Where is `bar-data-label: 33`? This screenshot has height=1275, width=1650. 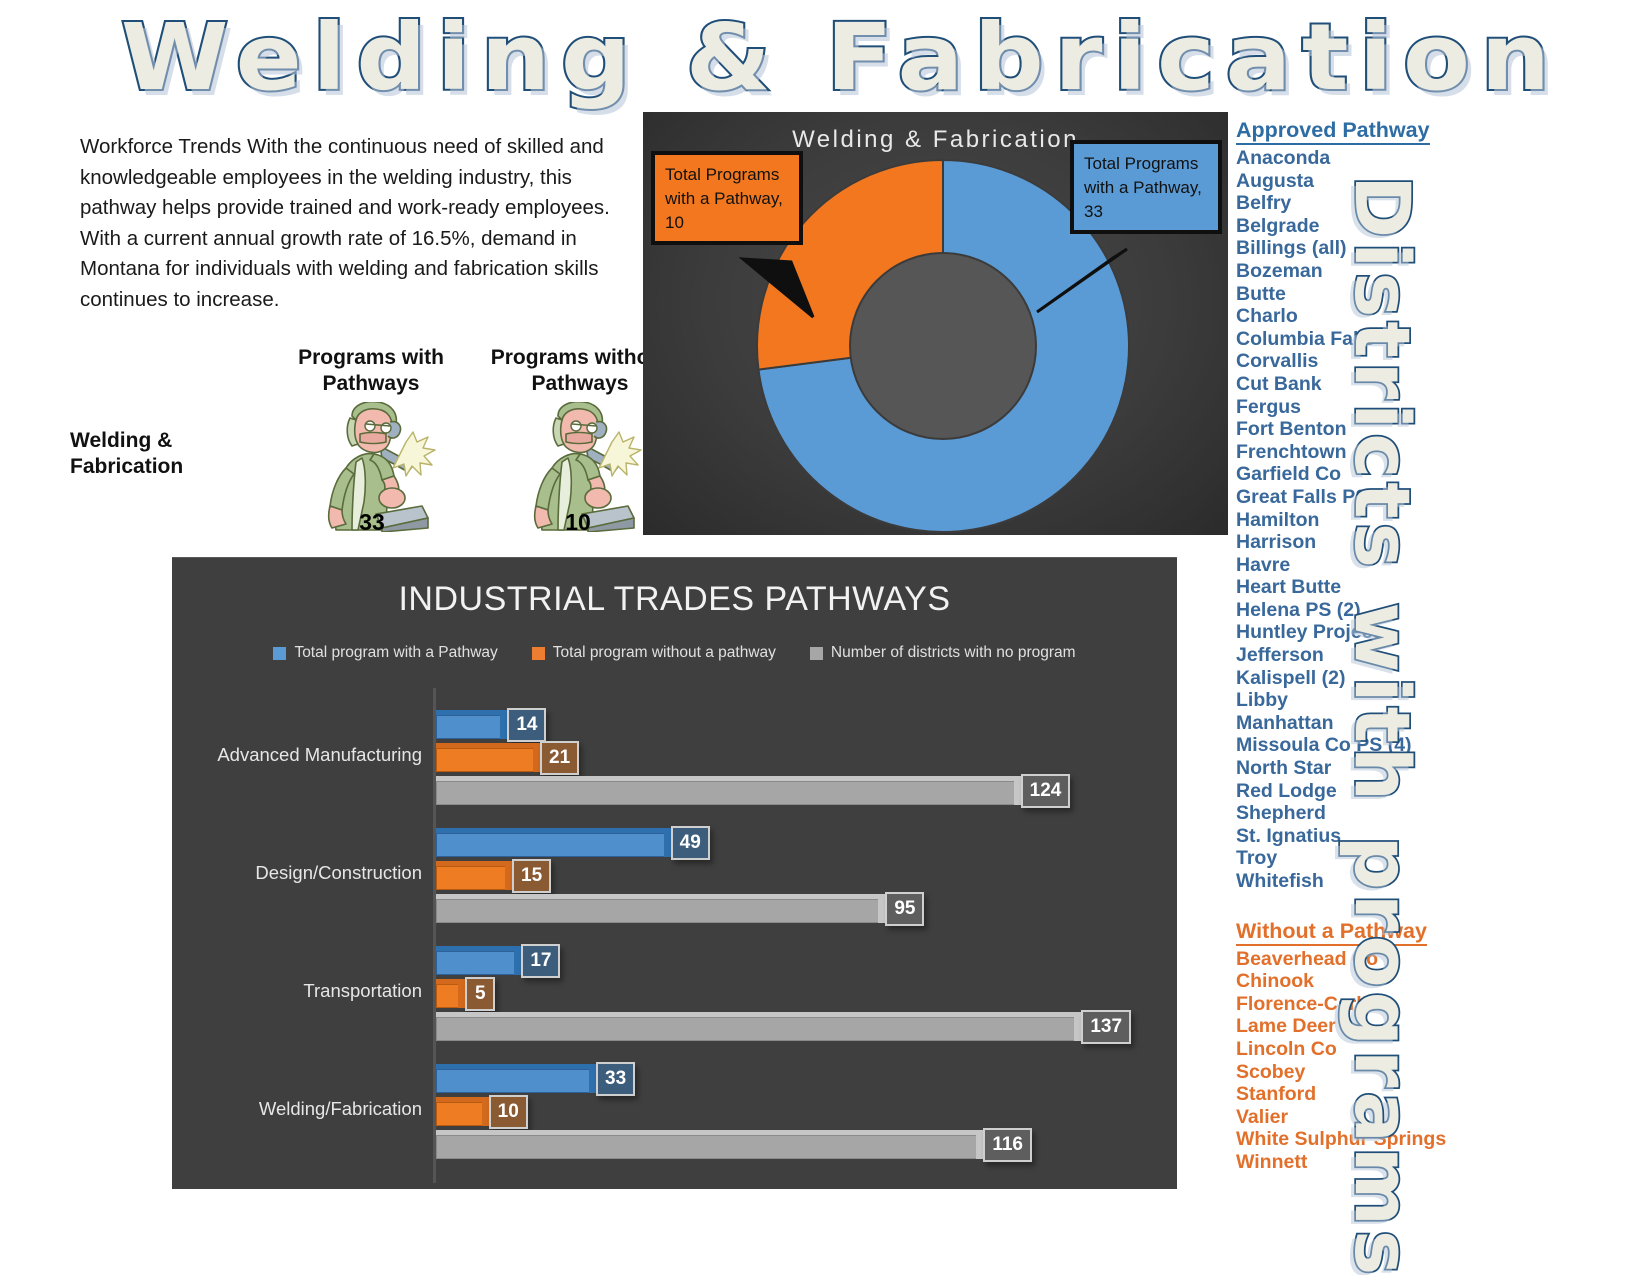
bar-data-label: 33 is located at coordinates (616, 1079).